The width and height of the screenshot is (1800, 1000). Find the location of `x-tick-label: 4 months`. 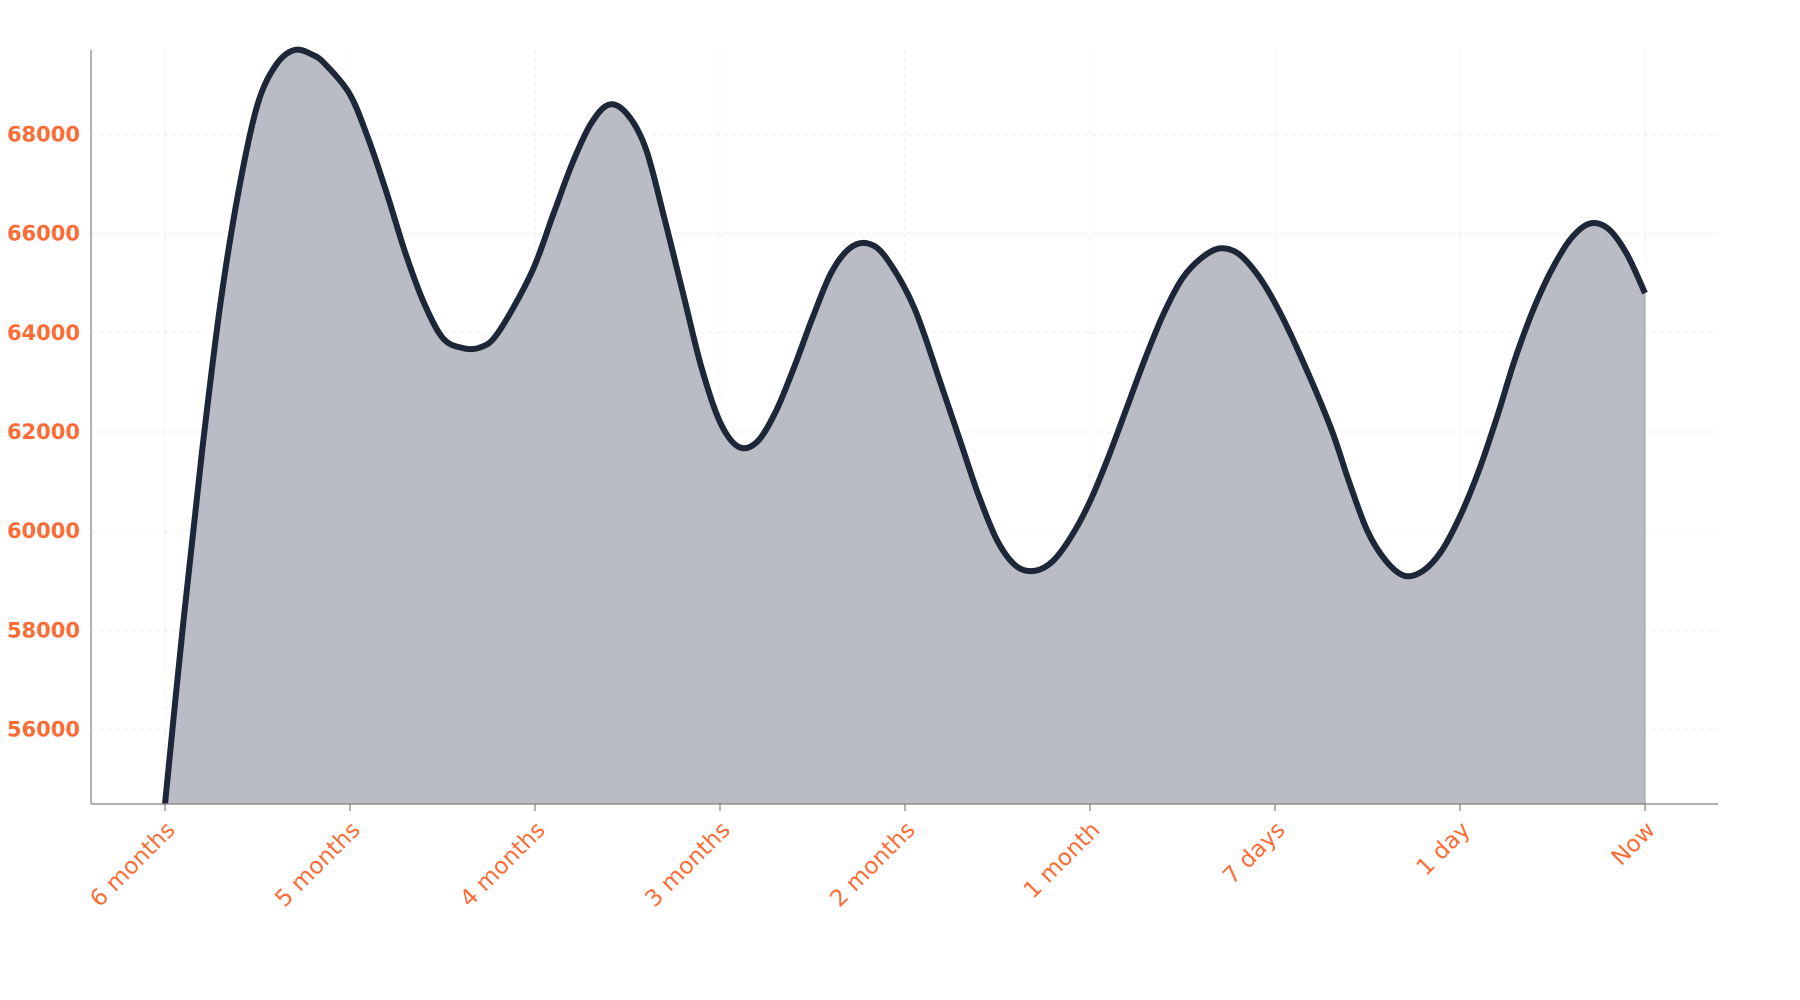

x-tick-label: 4 months is located at coordinates (502, 864).